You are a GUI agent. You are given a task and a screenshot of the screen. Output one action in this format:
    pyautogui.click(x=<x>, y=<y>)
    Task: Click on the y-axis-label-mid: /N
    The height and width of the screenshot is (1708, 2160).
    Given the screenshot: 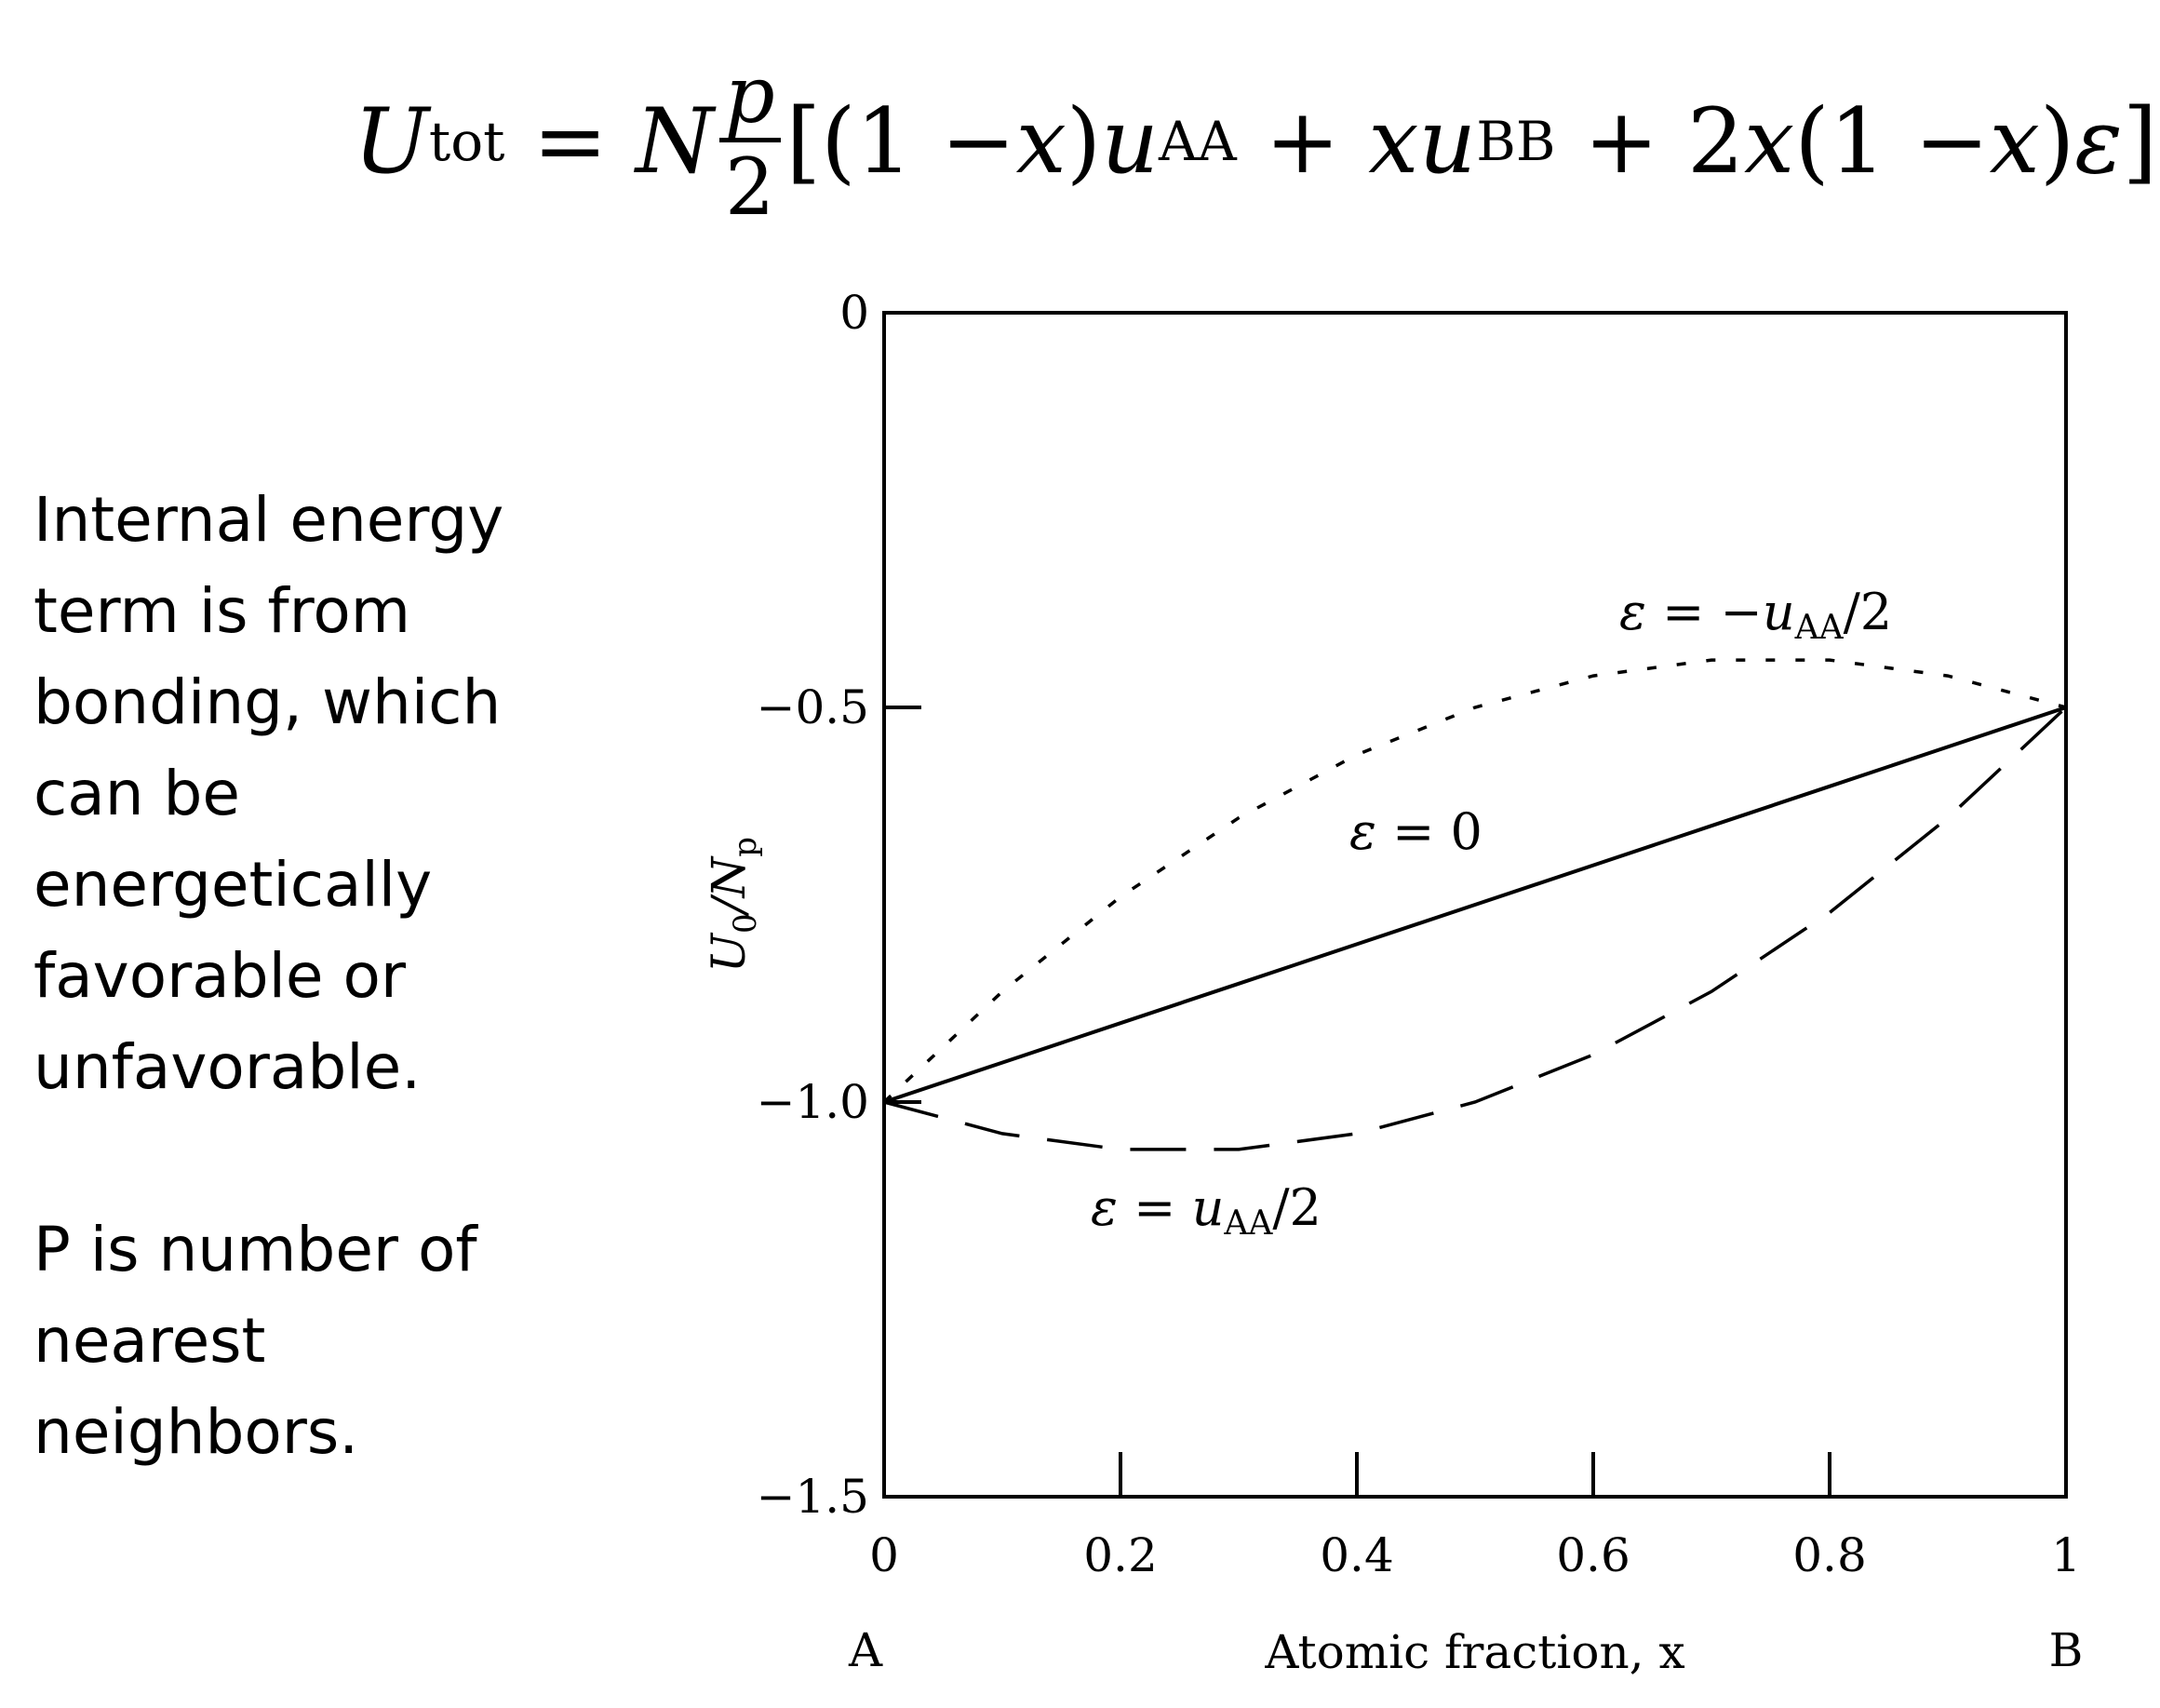 What is the action you would take?
    pyautogui.click(x=729, y=885)
    